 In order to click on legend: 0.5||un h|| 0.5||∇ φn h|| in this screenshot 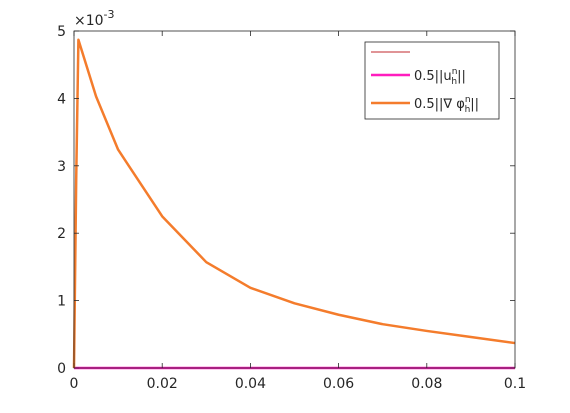, I will do `click(432, 80)`.